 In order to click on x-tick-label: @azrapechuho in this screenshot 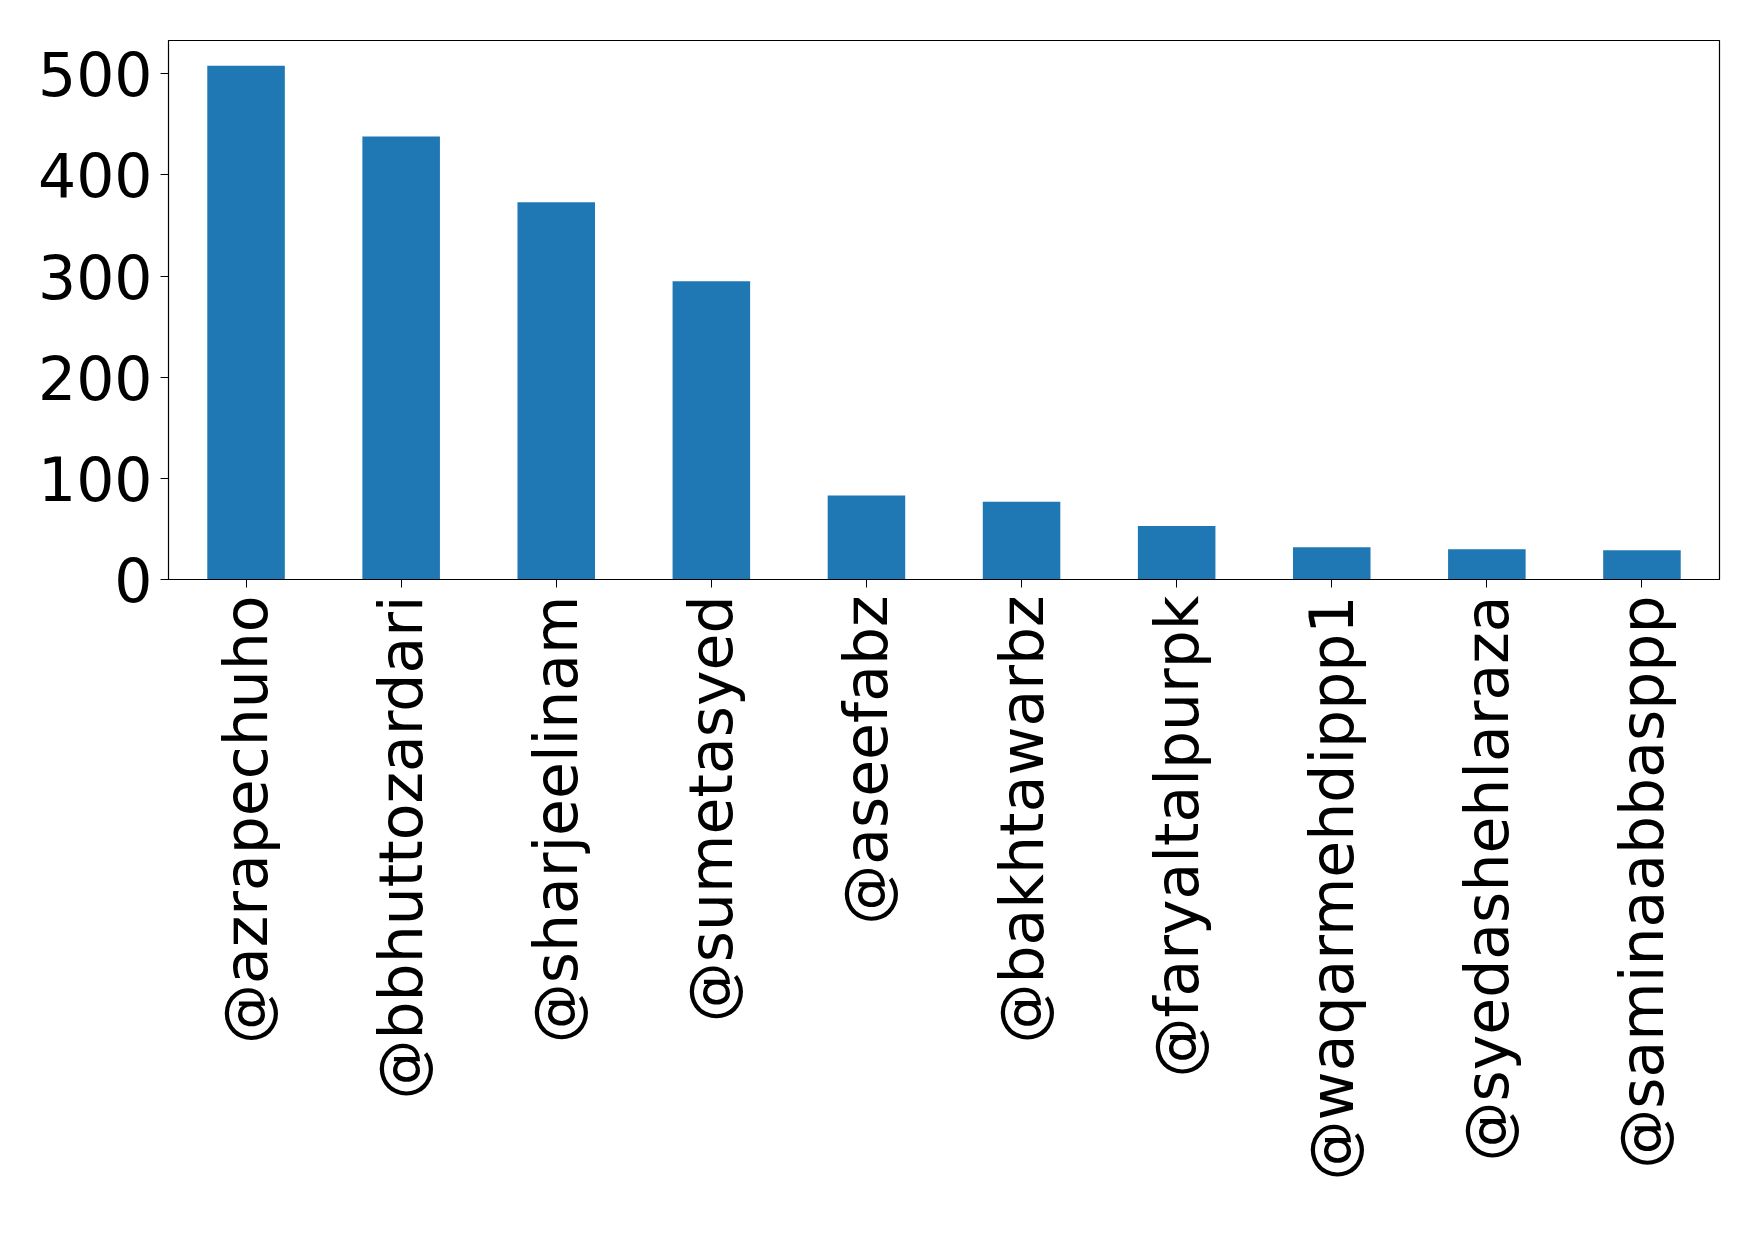, I will do `click(246, 819)`.